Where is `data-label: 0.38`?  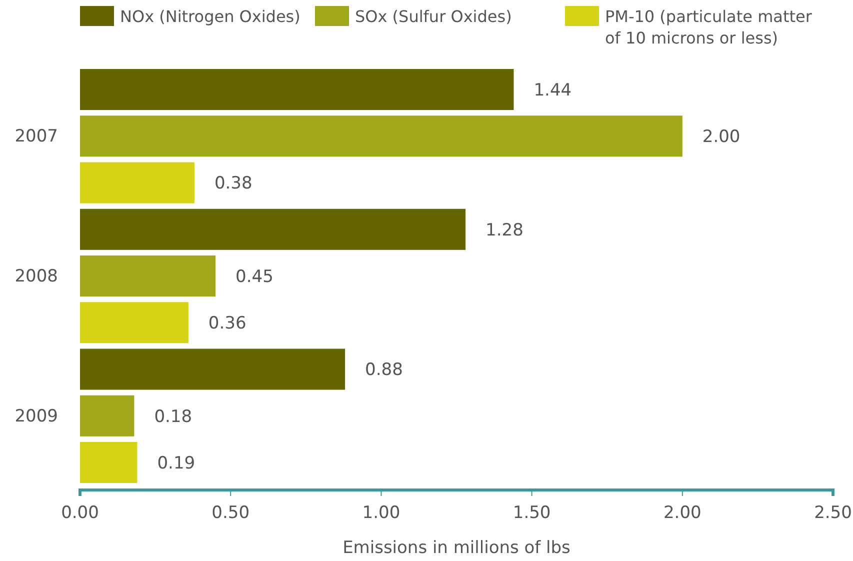 data-label: 0.38 is located at coordinates (233, 184).